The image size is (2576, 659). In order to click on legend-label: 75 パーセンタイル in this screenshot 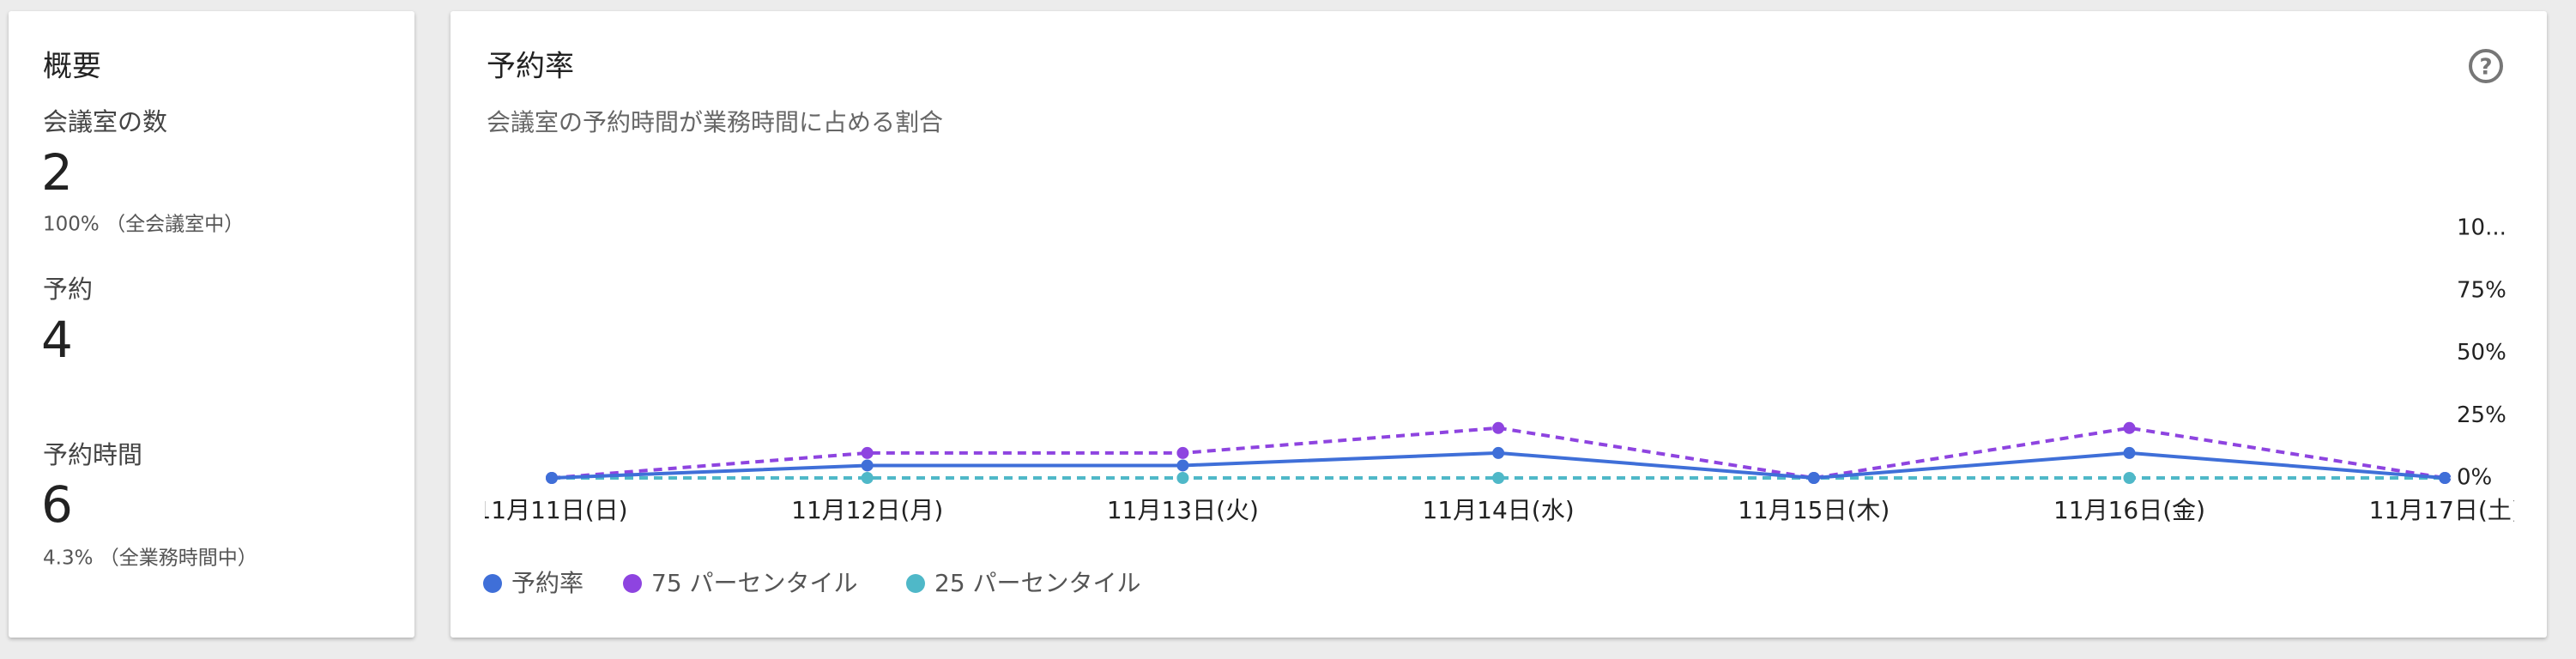, I will do `click(754, 583)`.